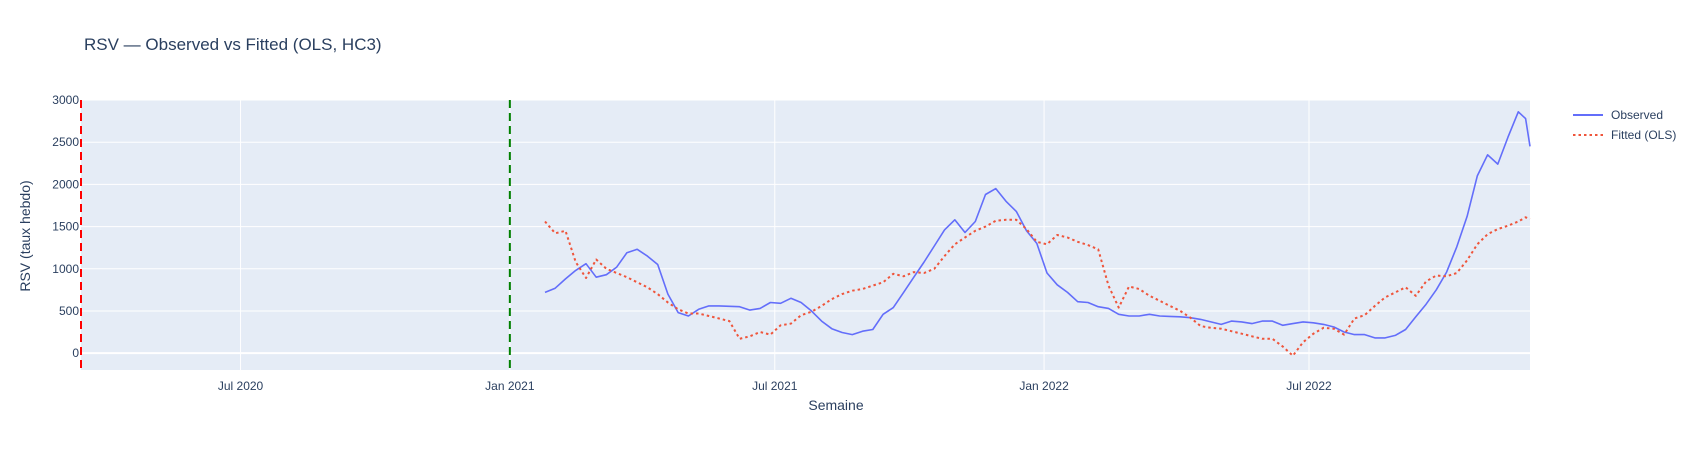 Image resolution: width=1691 pixels, height=450 pixels. I want to click on y-axis-ticks: 0 500 1000 1500 2000 2500 3000, so click(65, 226).